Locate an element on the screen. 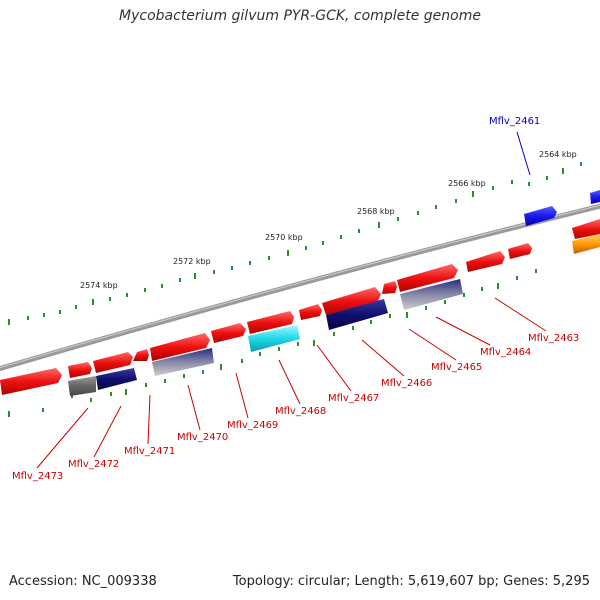 This screenshot has width=600, height=600. gene-label-mflv-2463: Mflv_2463 is located at coordinates (553, 338).